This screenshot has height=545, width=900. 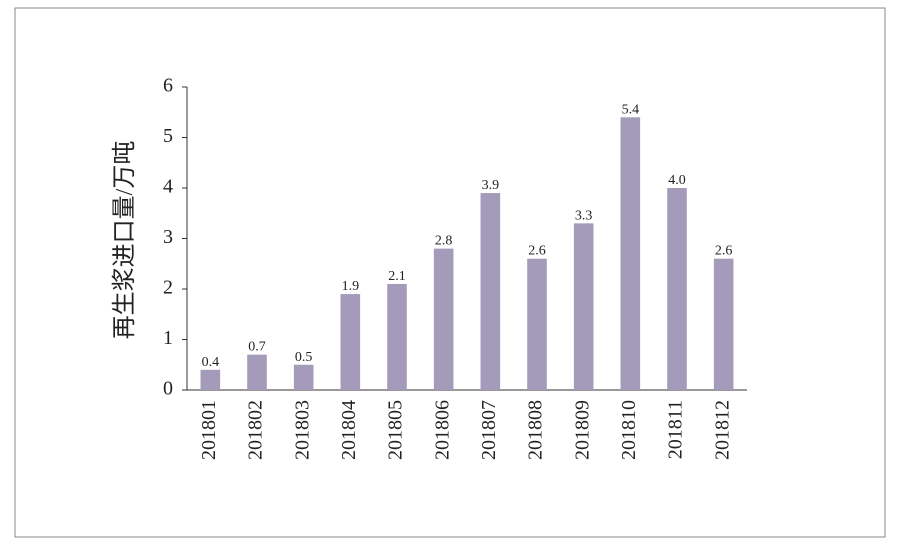 I want to click on value-label: 5.4, so click(x=631, y=109).